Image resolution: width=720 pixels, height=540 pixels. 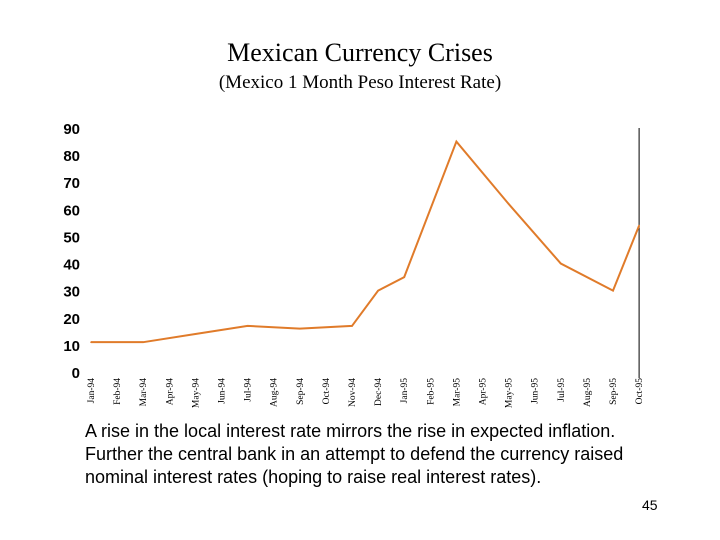 What do you see at coordinates (353, 392) in the screenshot?
I see `x-tick-label: Nov-94` at bounding box center [353, 392].